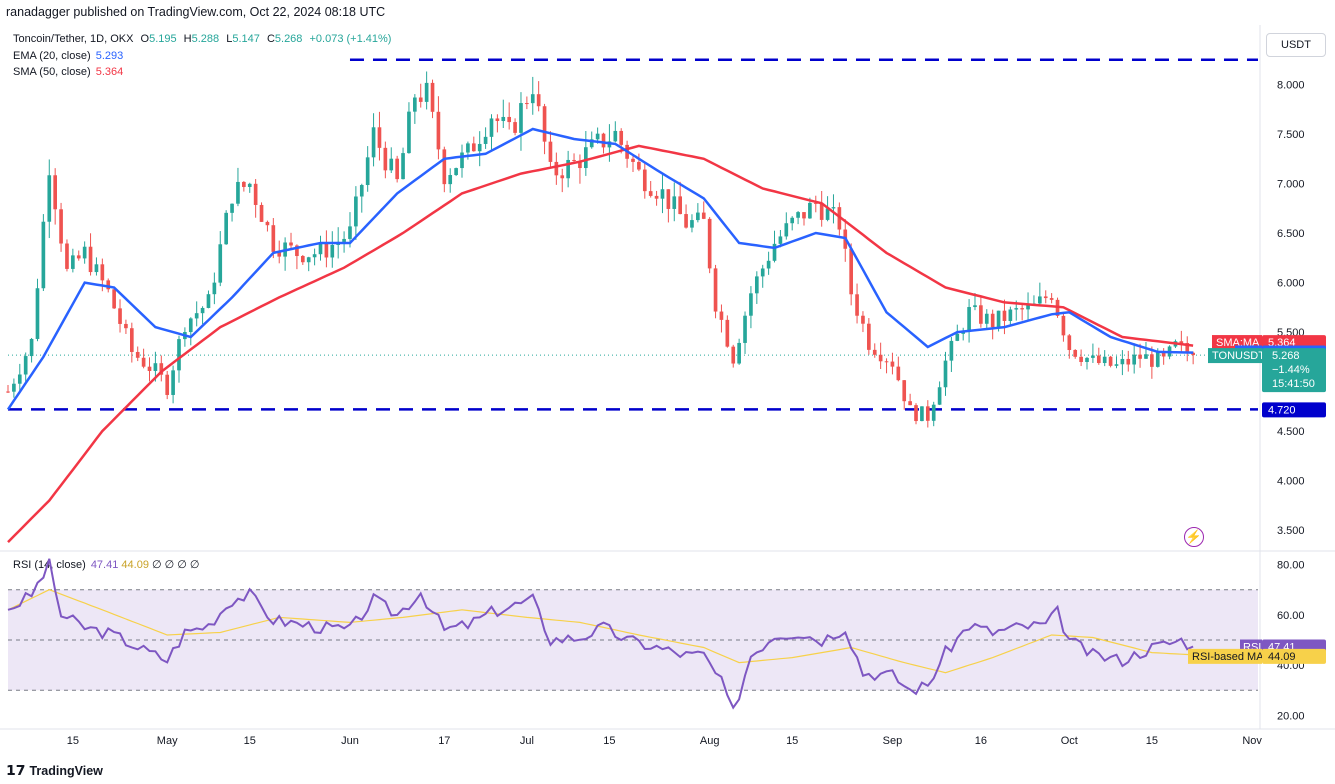  Describe the element at coordinates (792, 741) in the screenshot. I see `time-tick-label: 15` at that location.